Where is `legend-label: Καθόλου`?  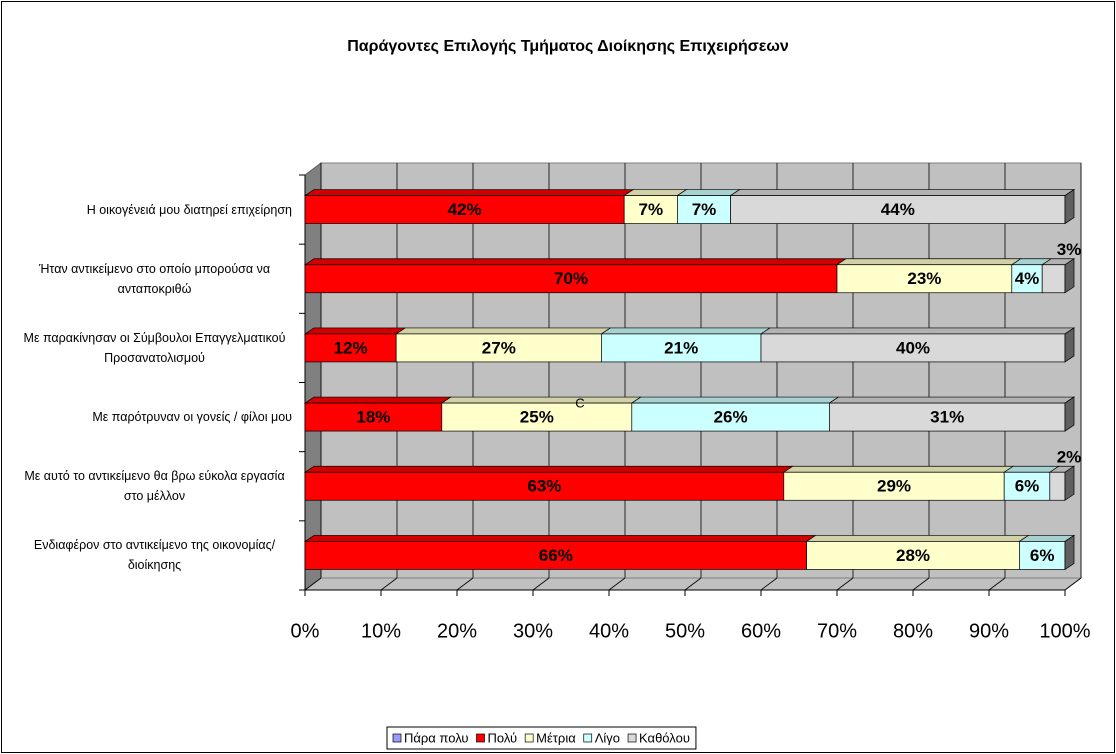
legend-label: Καθόλου is located at coordinates (664, 737).